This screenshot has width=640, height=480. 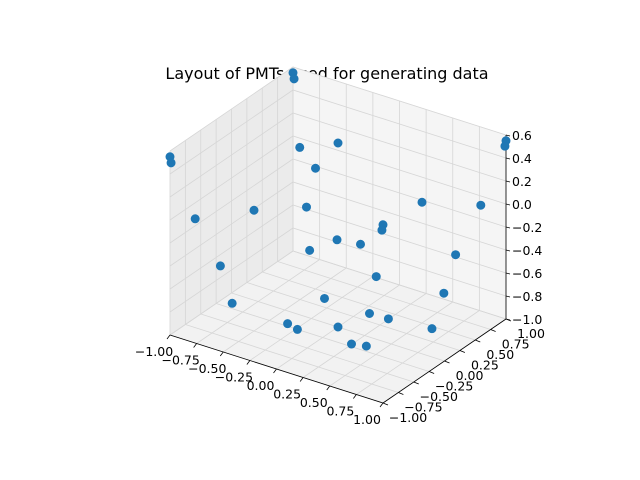 I want to click on x-tick-label: −0.25, so click(x=234, y=377).